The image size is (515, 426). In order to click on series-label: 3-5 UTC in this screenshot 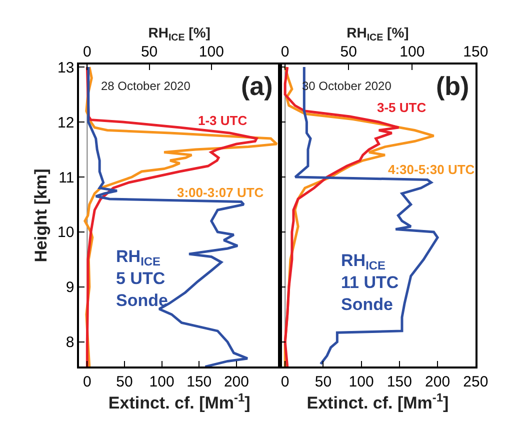, I will do `click(402, 107)`.